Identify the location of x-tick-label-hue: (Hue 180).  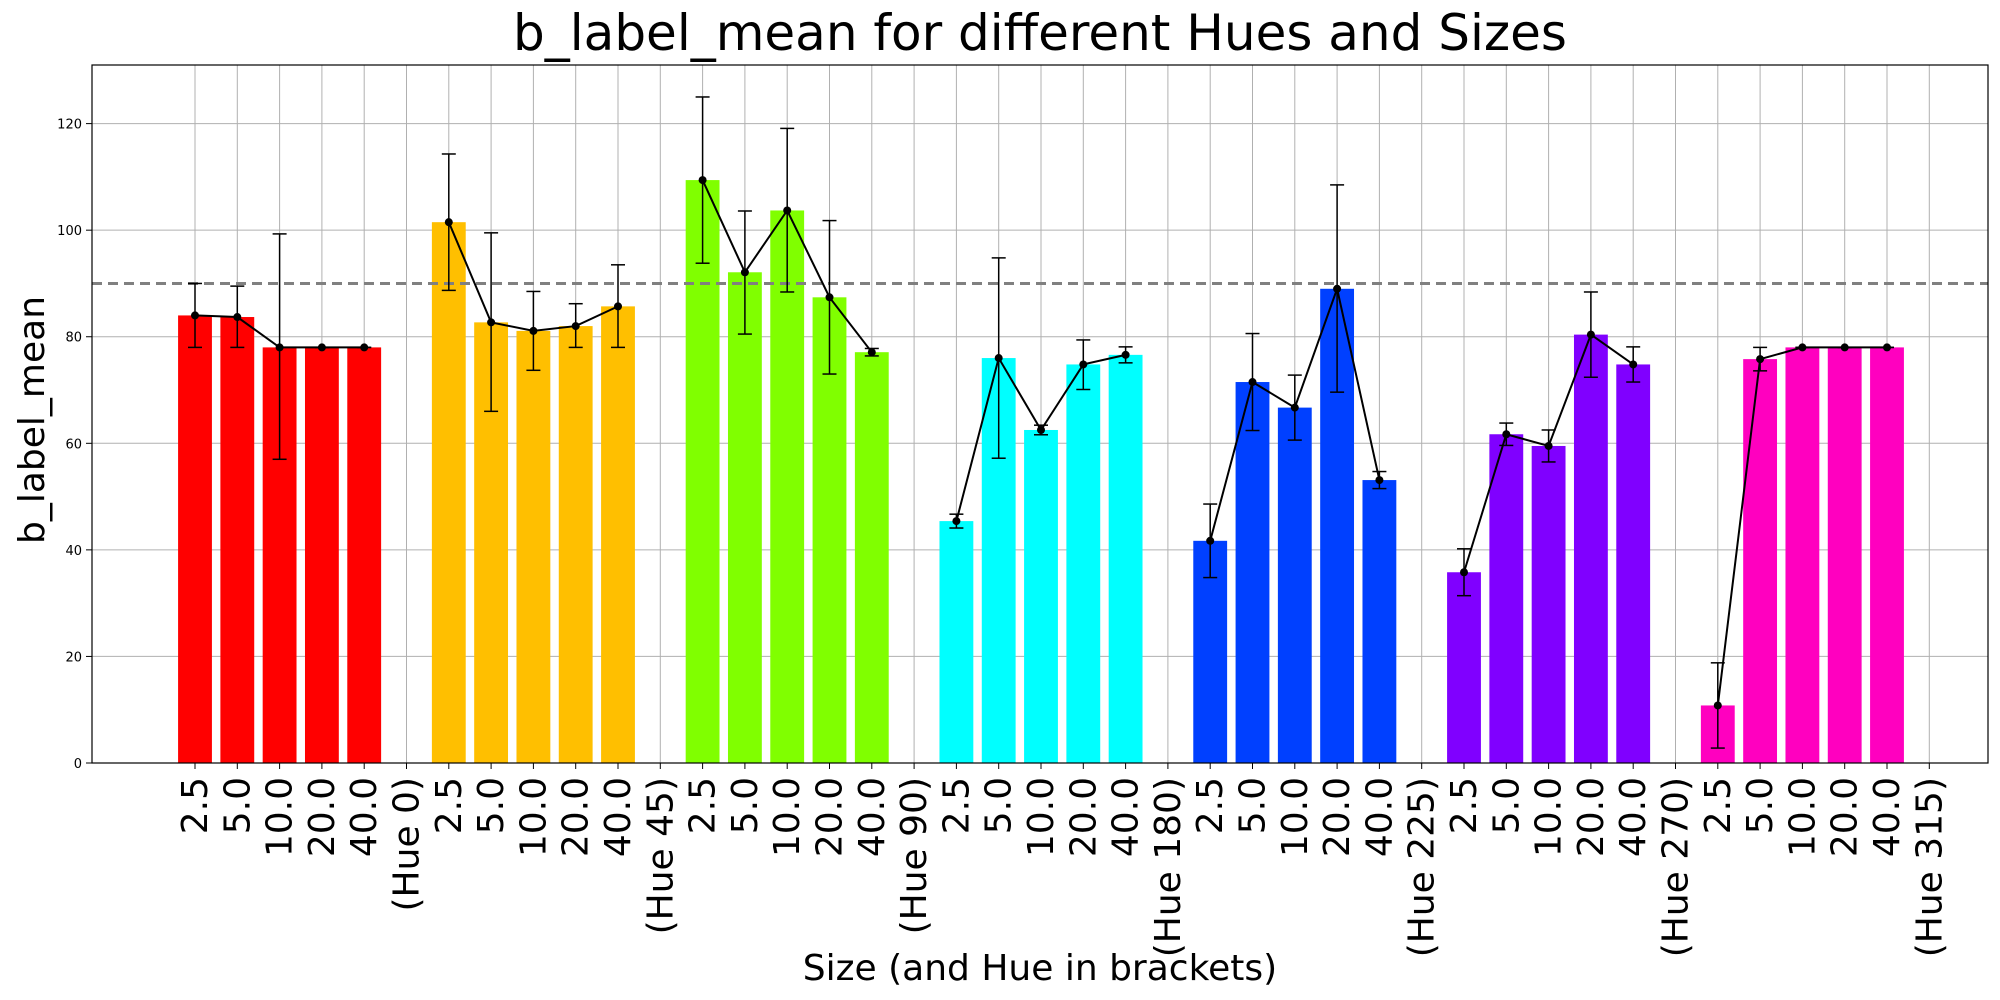
(1168, 867).